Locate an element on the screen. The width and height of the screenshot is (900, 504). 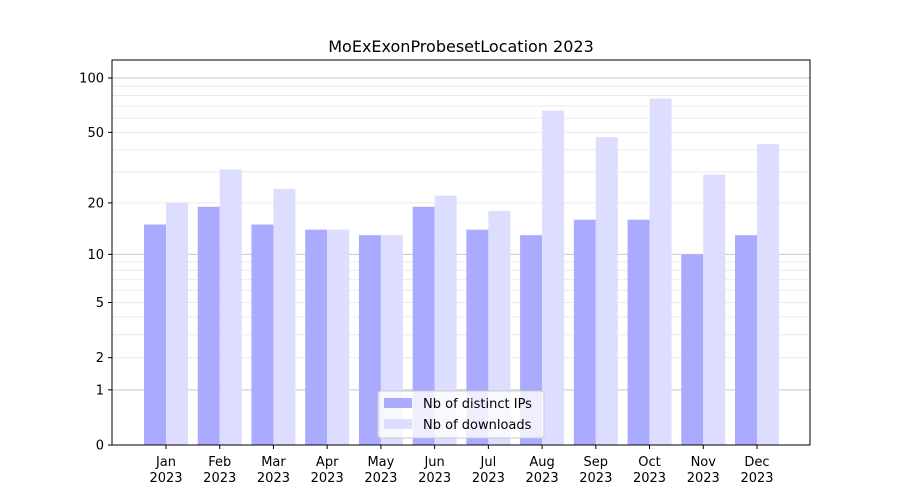
legend-box is located at coordinates (461, 414).